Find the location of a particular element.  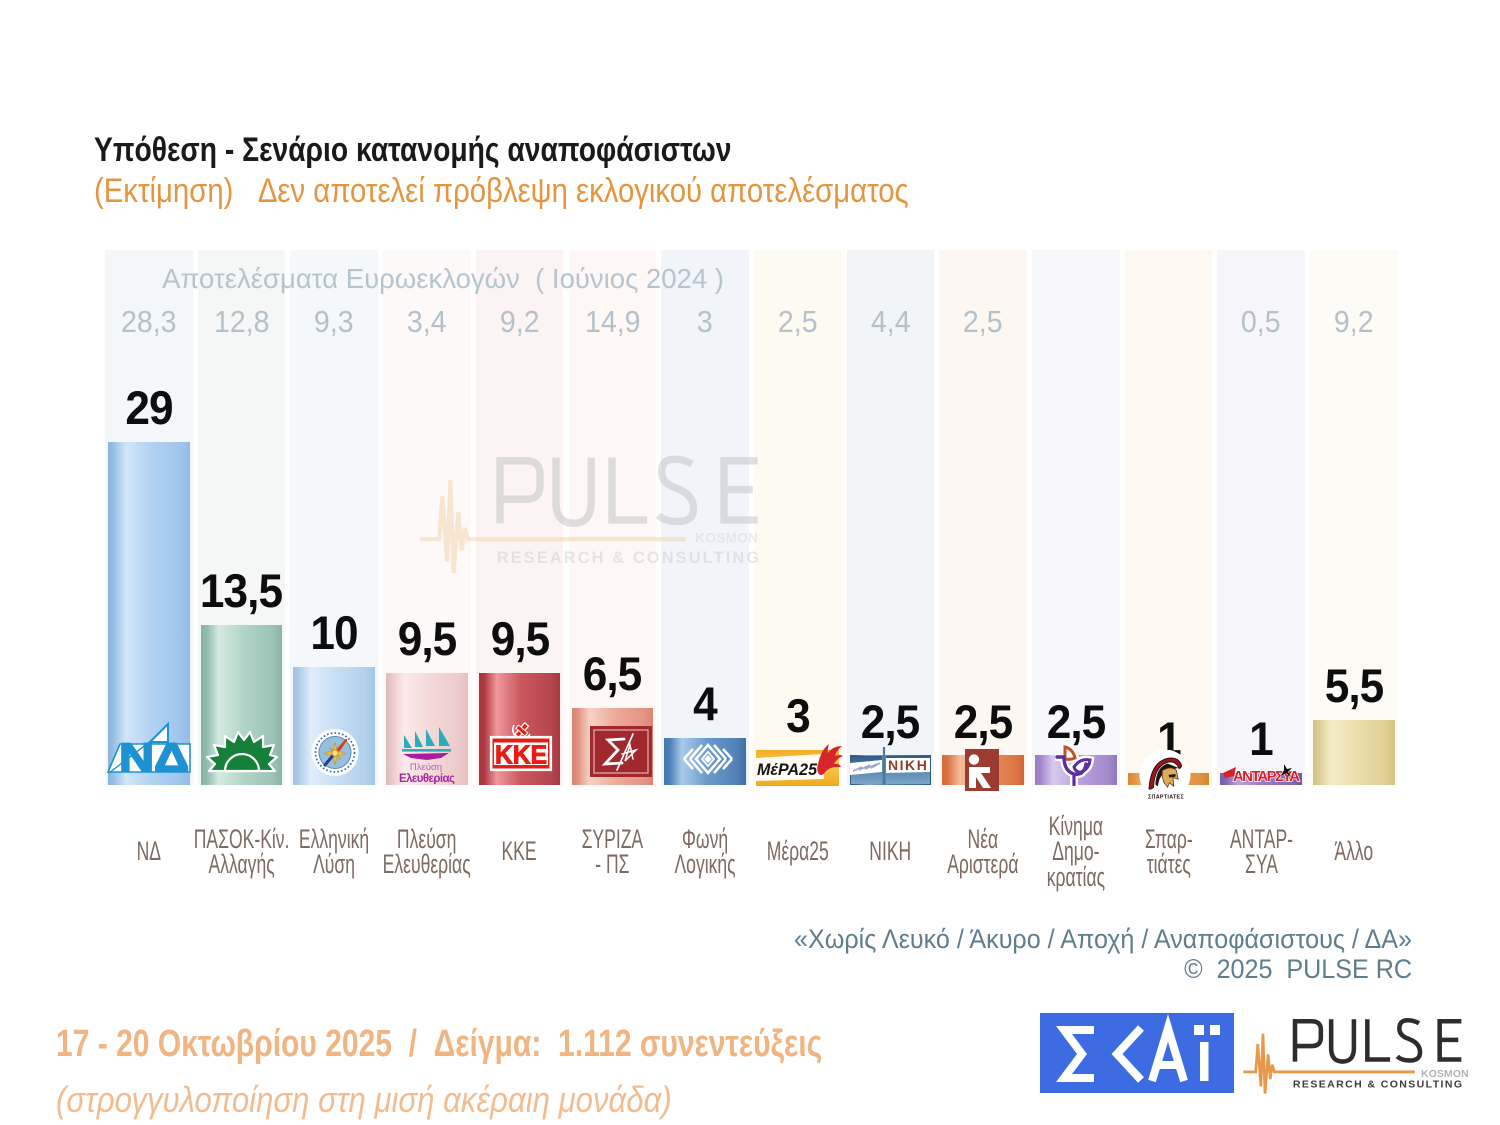

svg-text: Πλεύση is located at coordinates (426, 767).